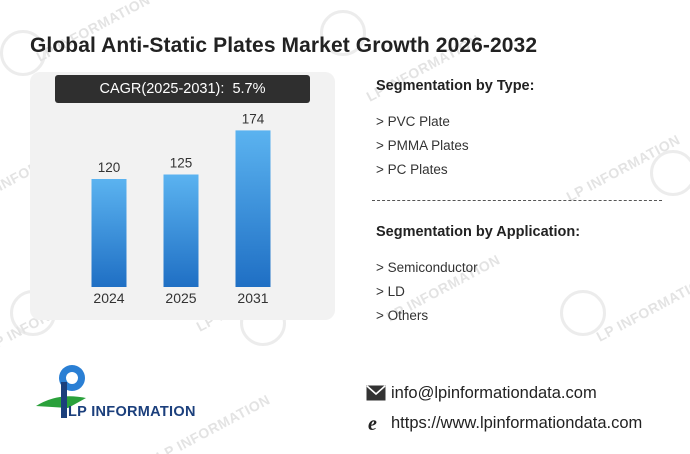 The height and width of the screenshot is (454, 690). What do you see at coordinates (160, 89) in the screenshot?
I see `cagr-label: CAGR(2025-2031)` at bounding box center [160, 89].